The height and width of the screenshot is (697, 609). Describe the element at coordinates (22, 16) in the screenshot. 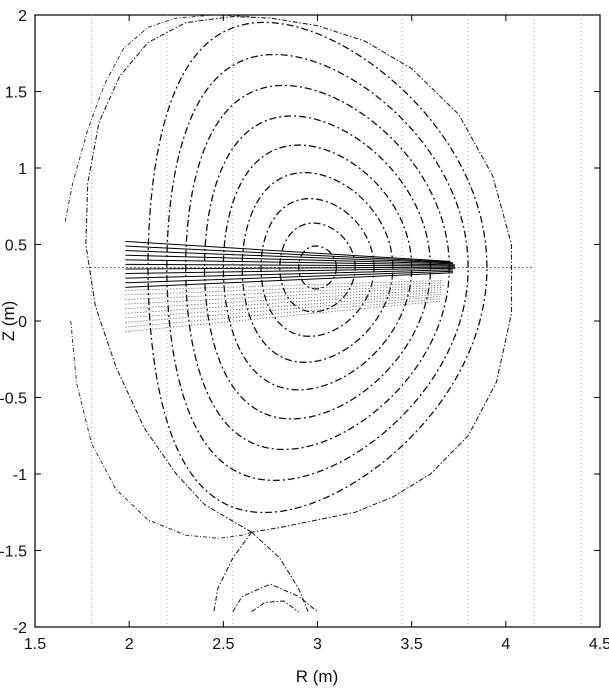

I see `y-tick-label: 2` at that location.